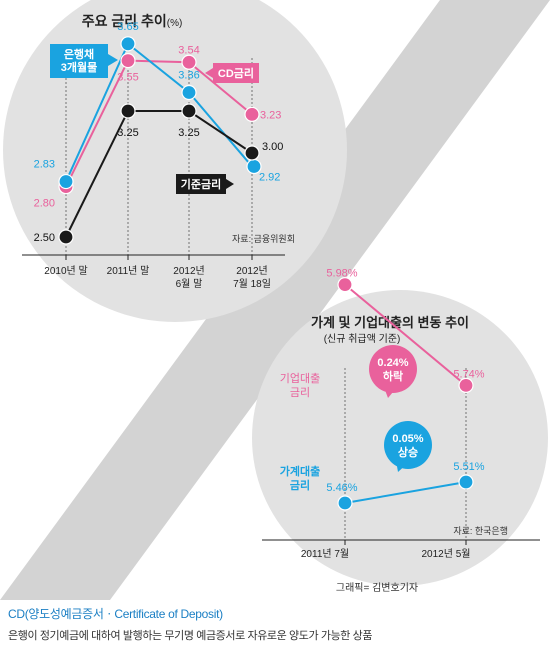 The width and height of the screenshot is (550, 653). I want to click on chart2-change-label: 0.24%, so click(392, 363).